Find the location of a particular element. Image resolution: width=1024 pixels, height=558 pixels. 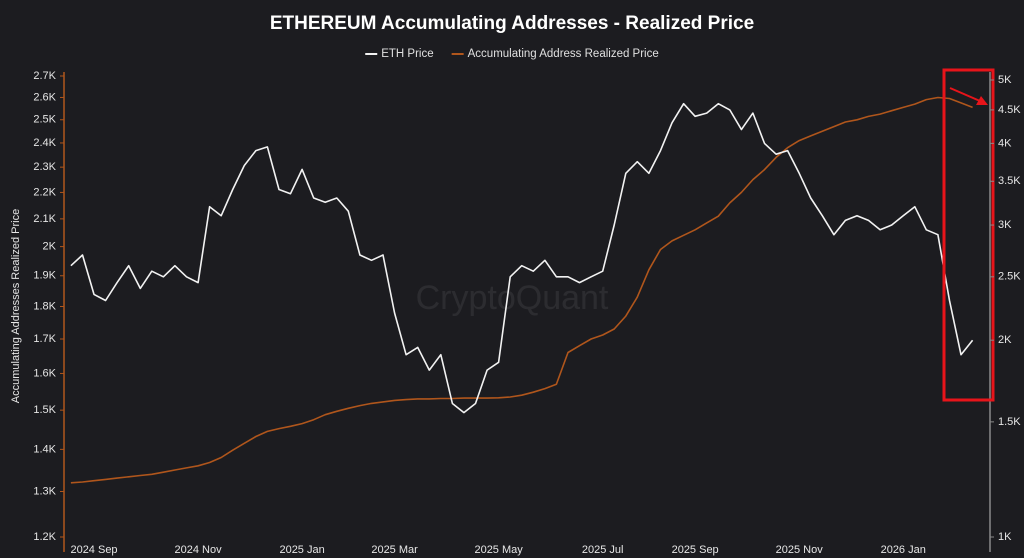

y2-tick-label: 2.5K is located at coordinates (1009, 277).